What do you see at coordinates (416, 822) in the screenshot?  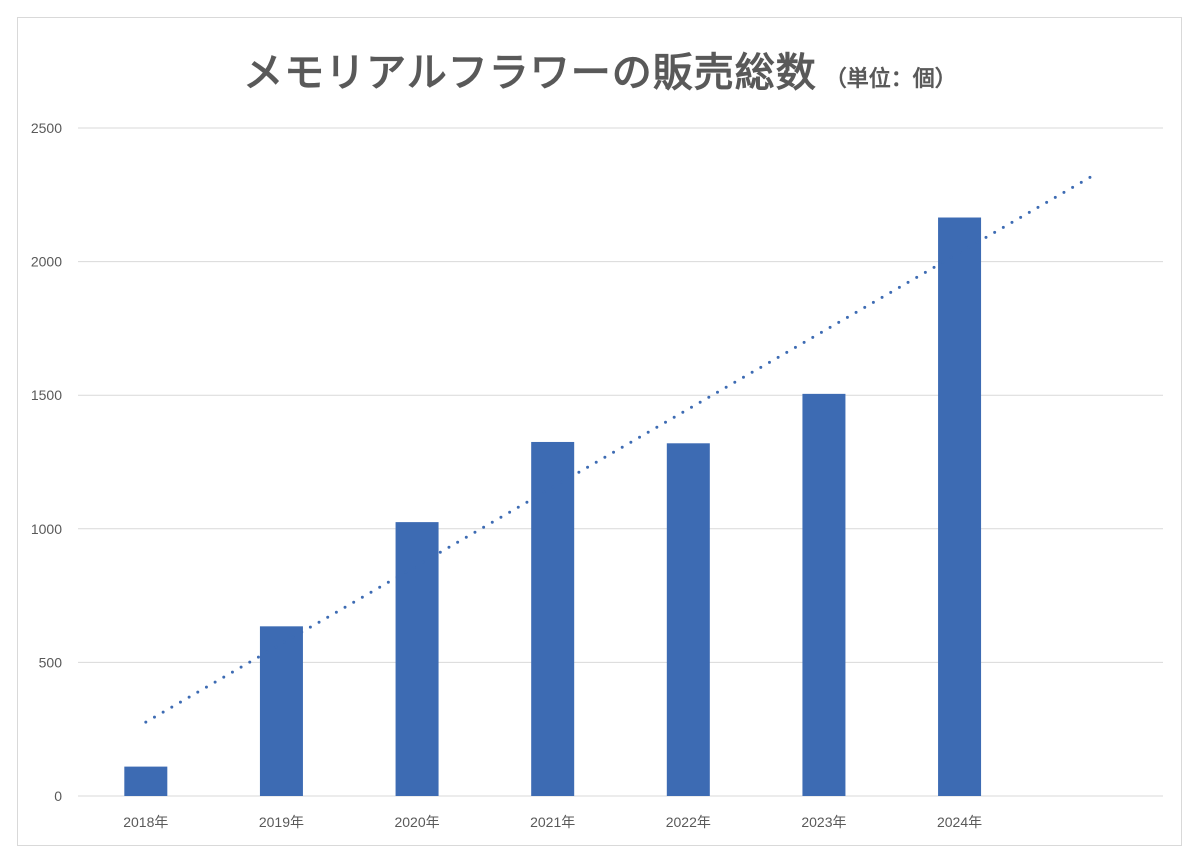 I see `x-tick-label: 2020年` at bounding box center [416, 822].